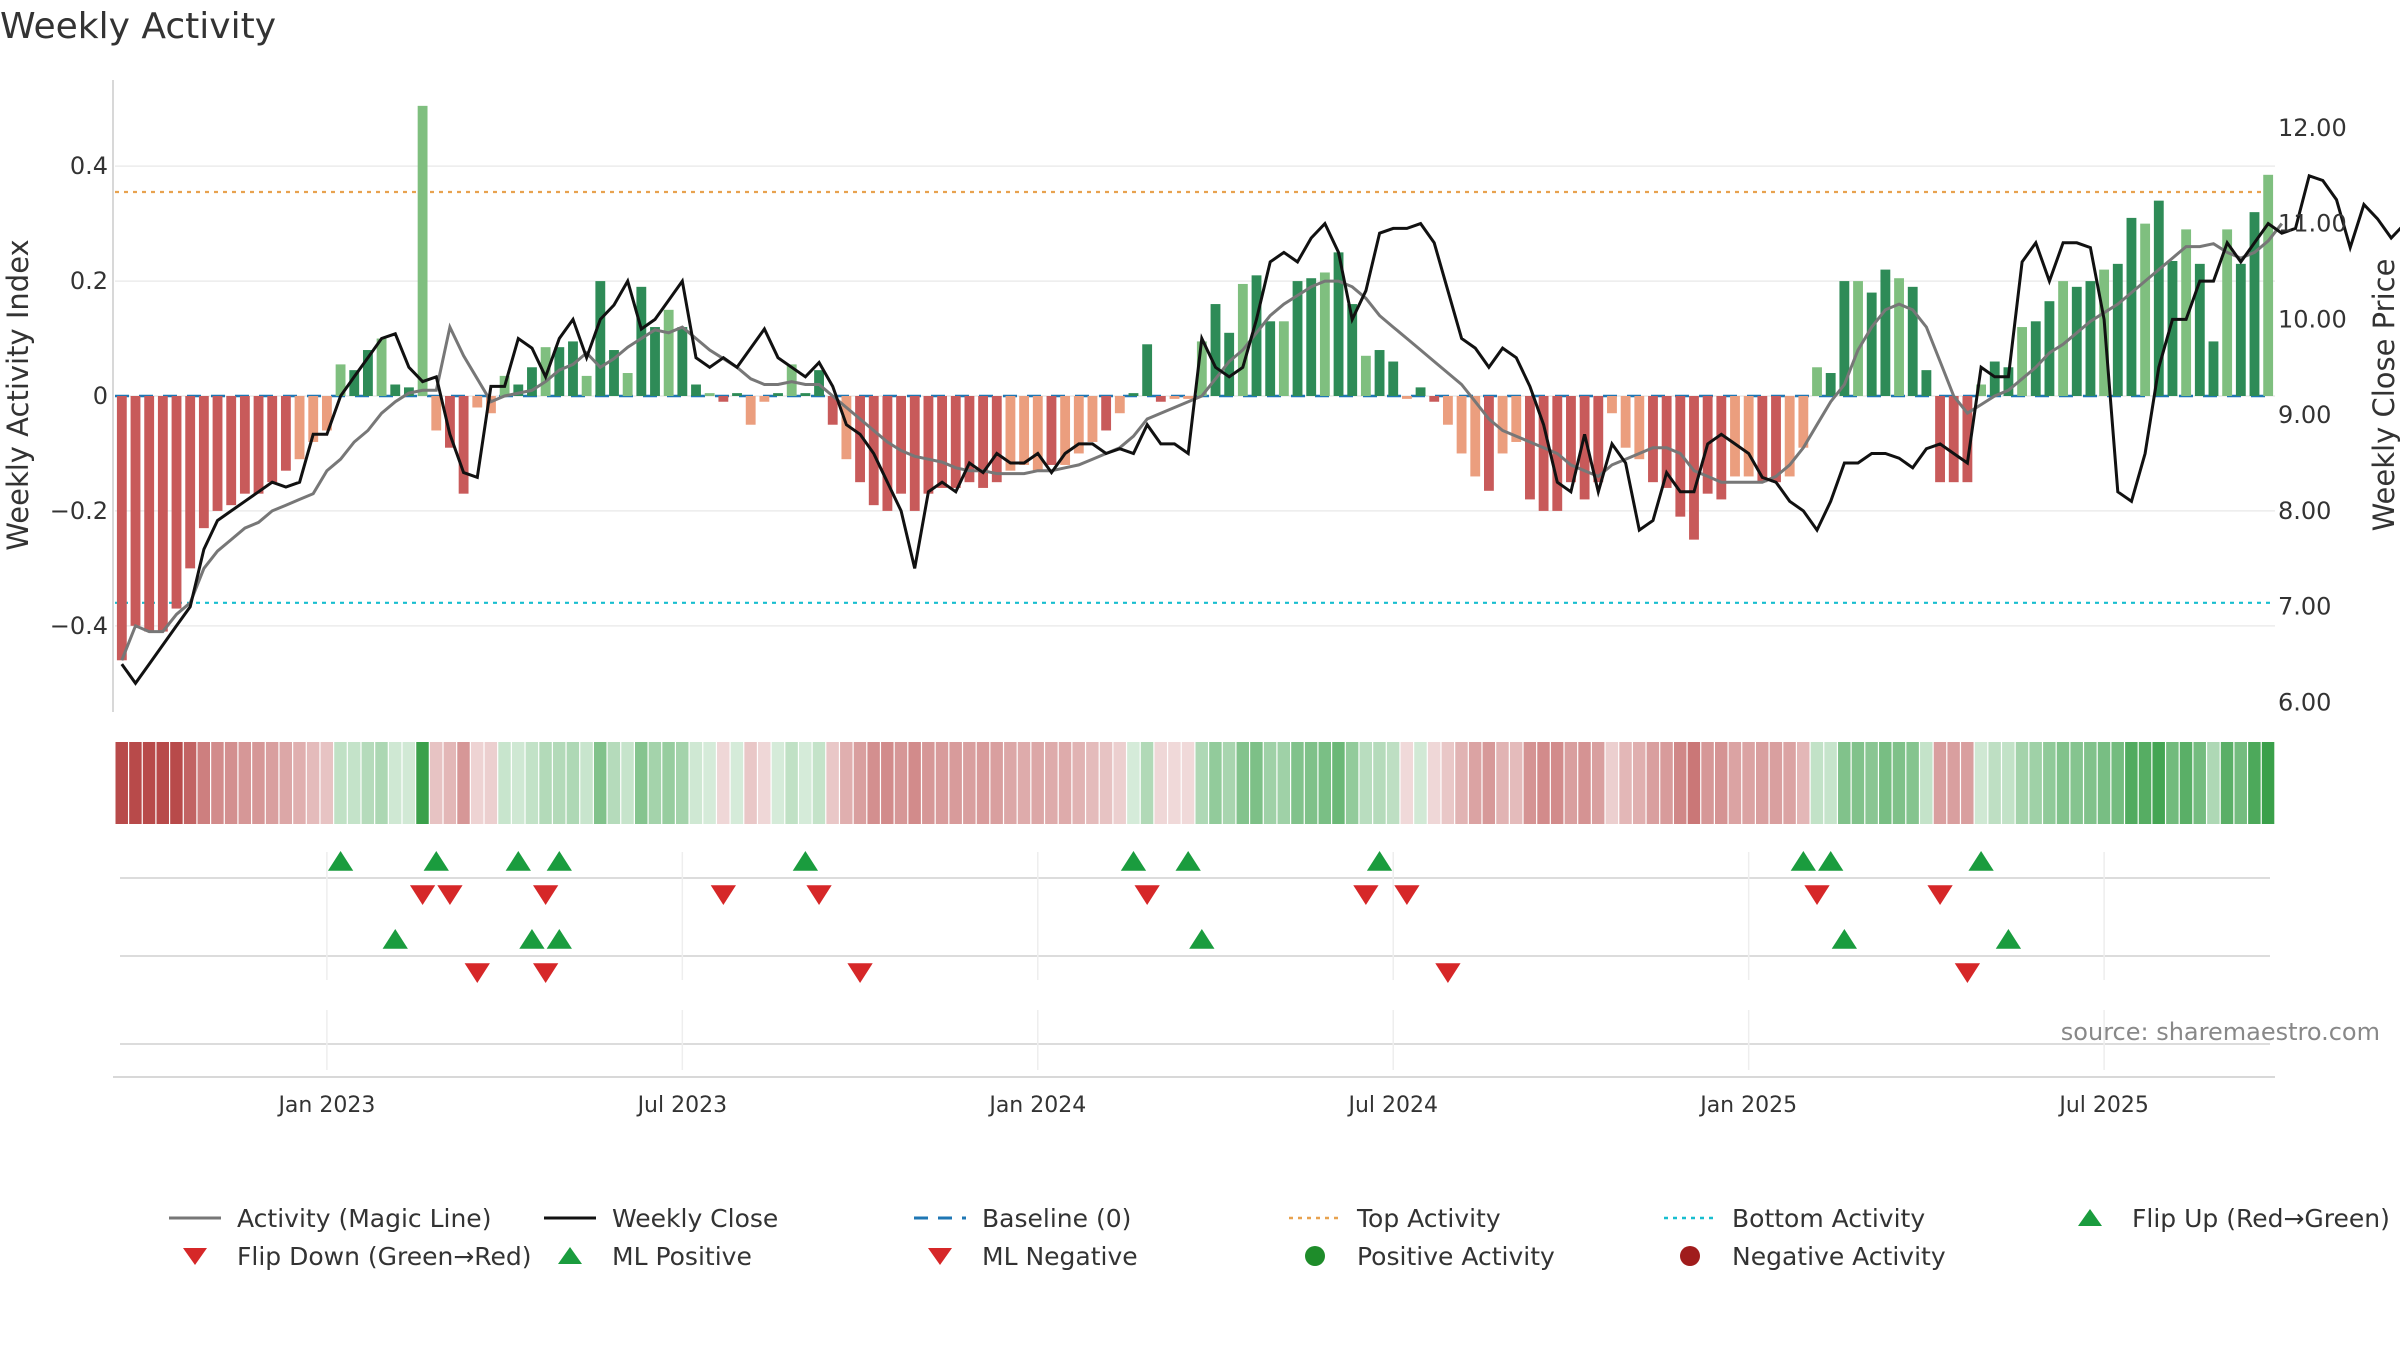 The width and height of the screenshot is (2400, 1350). What do you see at coordinates (100, 396) in the screenshot?
I see `left-tick-label: 0` at bounding box center [100, 396].